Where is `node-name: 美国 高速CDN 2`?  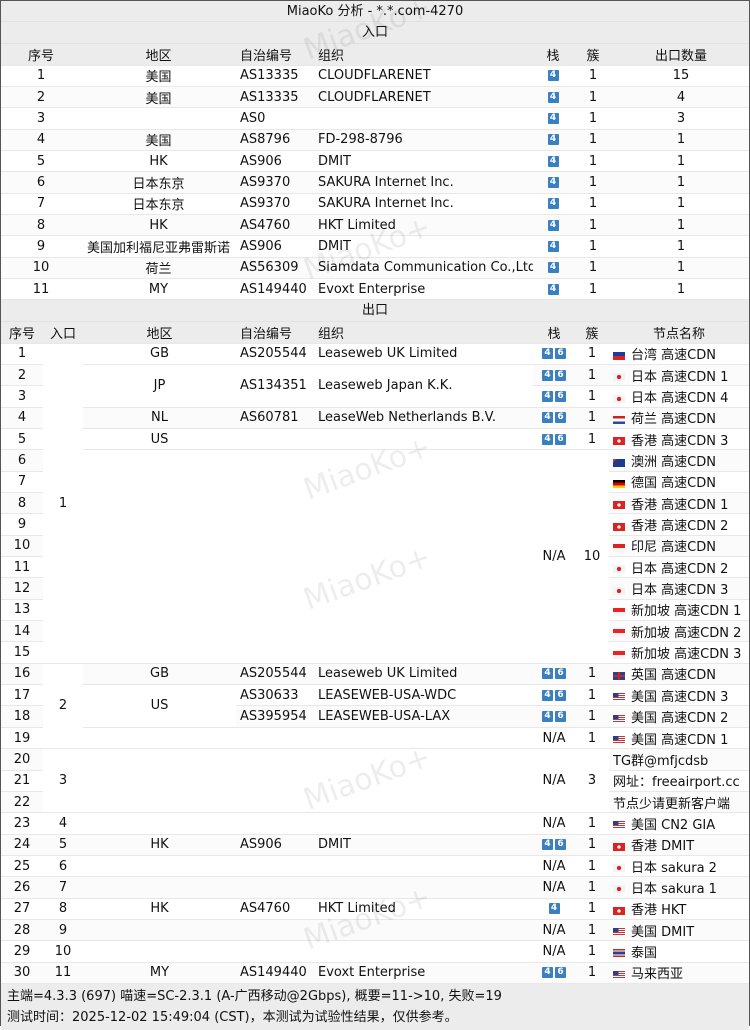
node-name: 美国 高速CDN 2 is located at coordinates (680, 719).